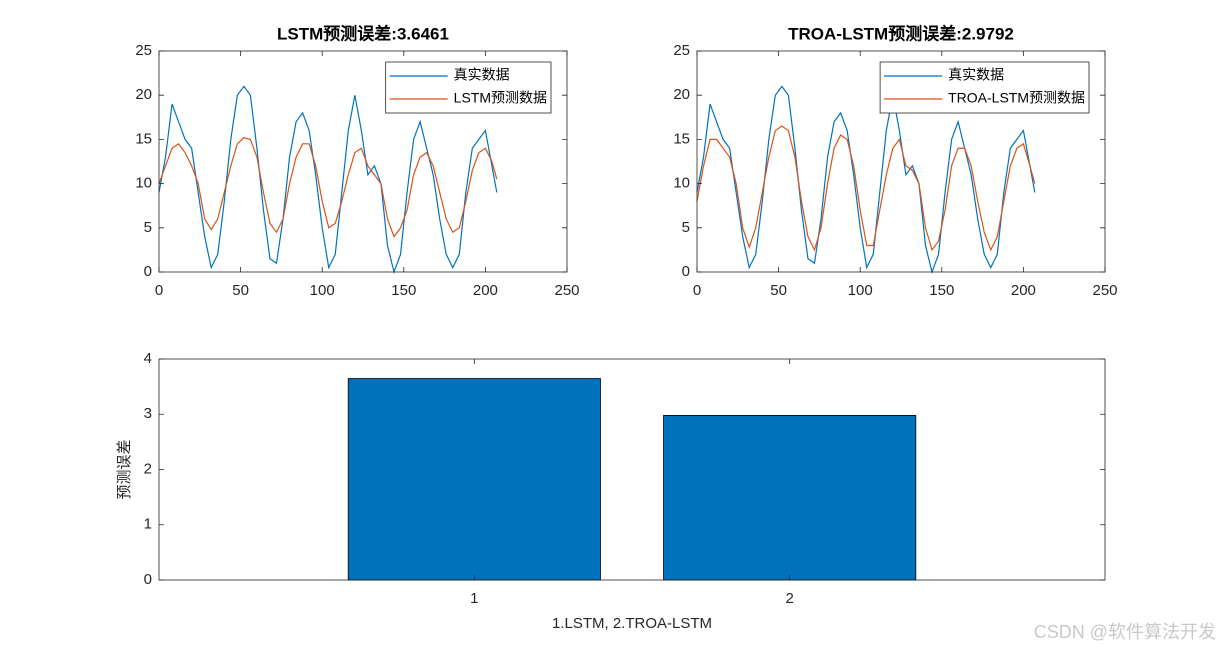 Image resolution: width=1222 pixels, height=653 pixels. I want to click on legend: 真实数据 TROA-LSTM预测数据, so click(984, 87).